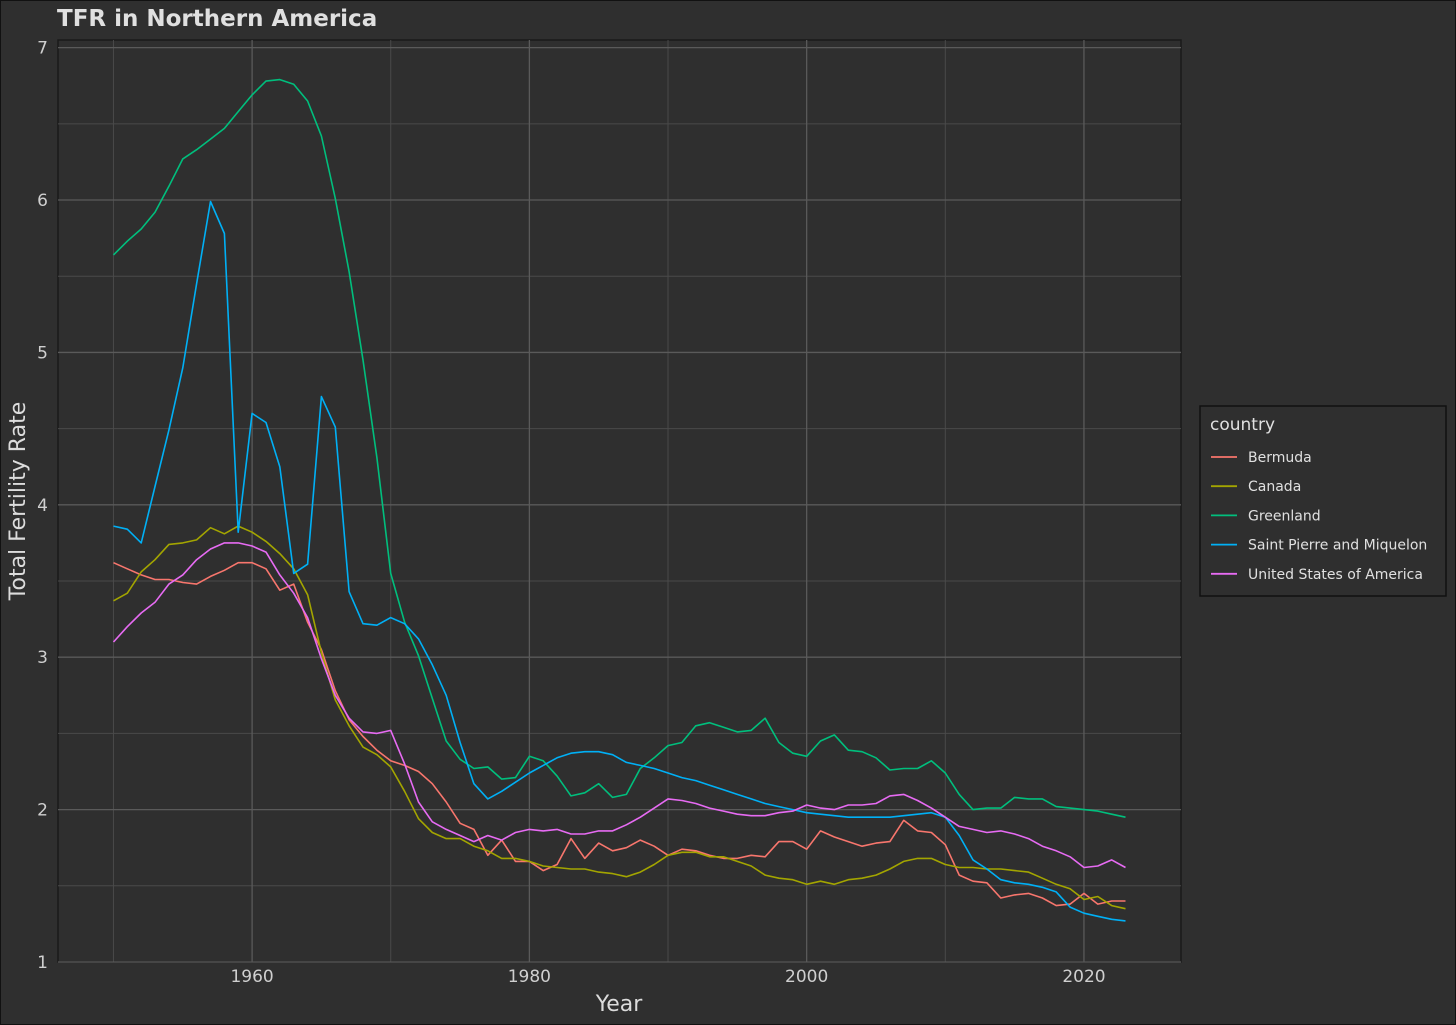  Describe the element at coordinates (1337, 546) in the screenshot. I see `legend-label-saint-pierre-and-miquelon: Saint Pierre and Miquelon` at that location.